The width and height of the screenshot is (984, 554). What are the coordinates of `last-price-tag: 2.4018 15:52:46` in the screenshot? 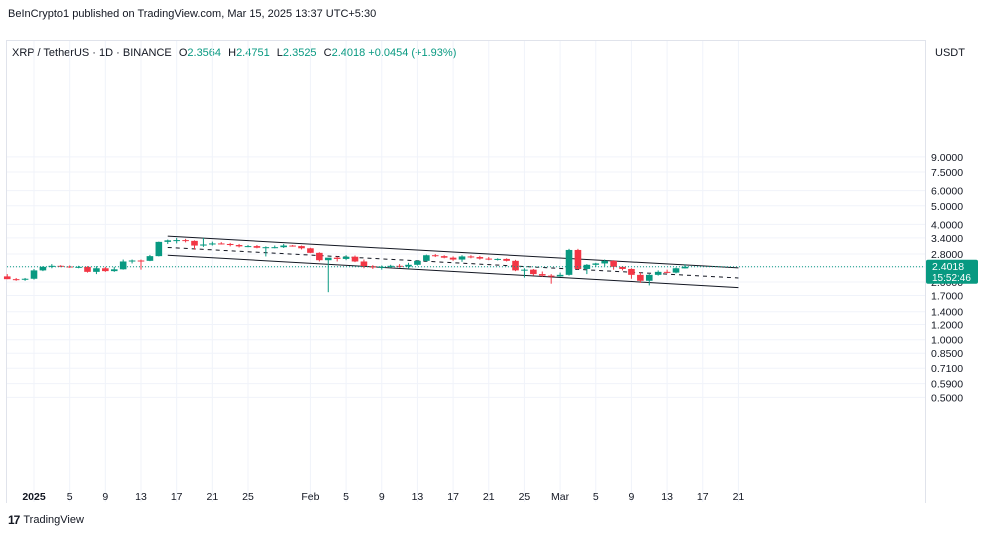 It's located at (952, 271).